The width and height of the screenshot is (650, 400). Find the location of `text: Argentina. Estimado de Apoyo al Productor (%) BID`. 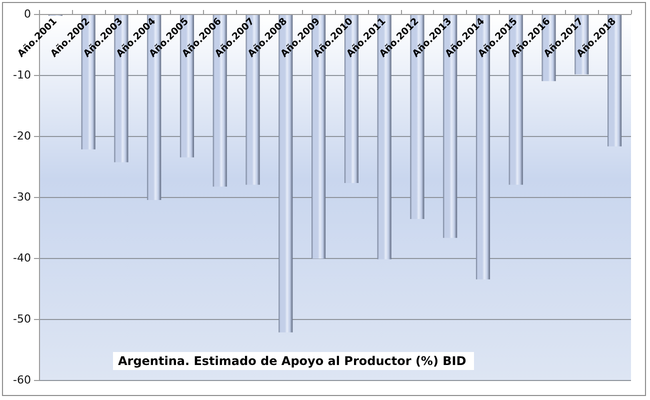

text: Argentina. Estimado de Apoyo al Productor (%) BID is located at coordinates (293, 361).